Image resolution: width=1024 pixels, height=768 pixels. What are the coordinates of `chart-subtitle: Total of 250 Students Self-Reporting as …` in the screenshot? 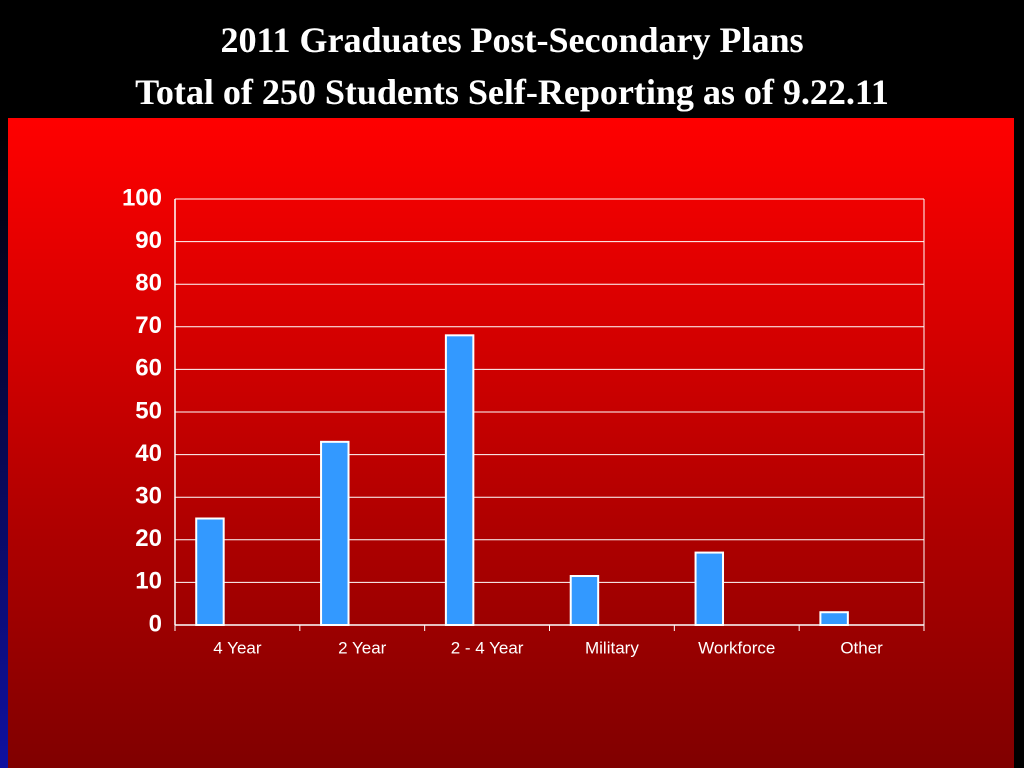 It's located at (512, 92).